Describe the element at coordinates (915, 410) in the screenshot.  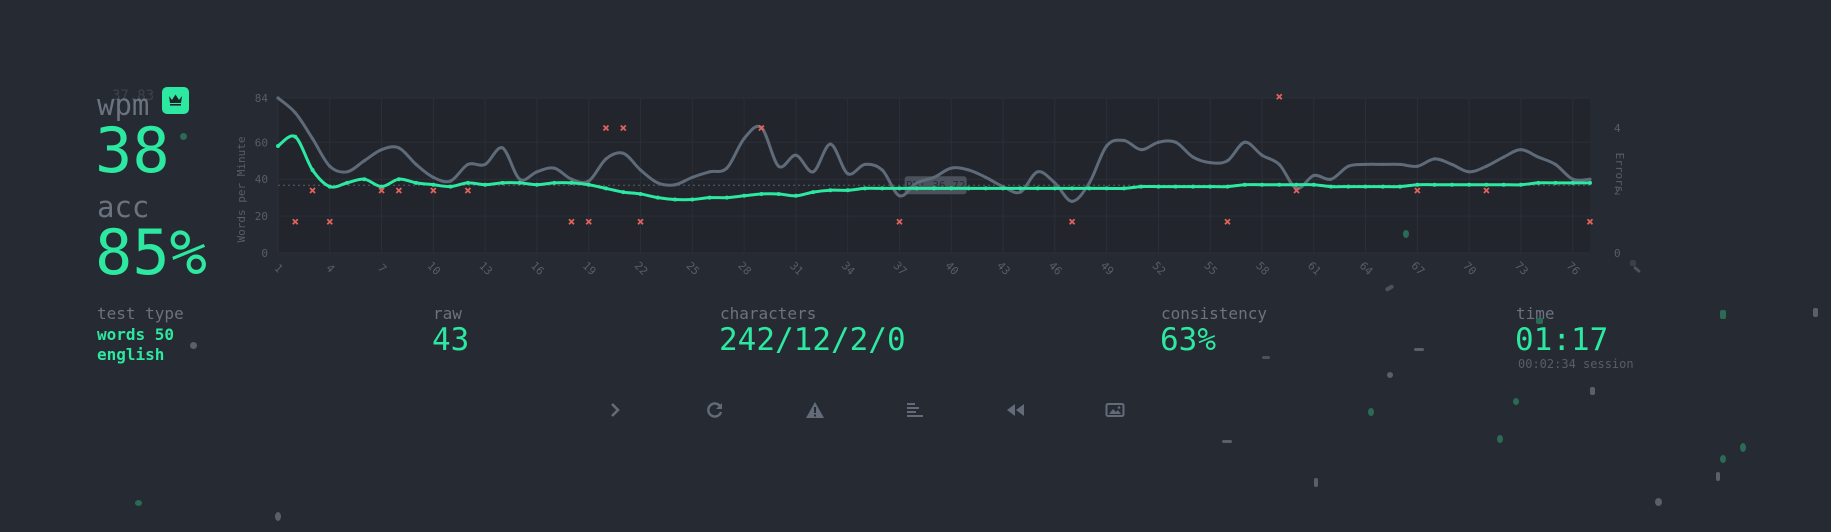
I see `words-history-button` at that location.